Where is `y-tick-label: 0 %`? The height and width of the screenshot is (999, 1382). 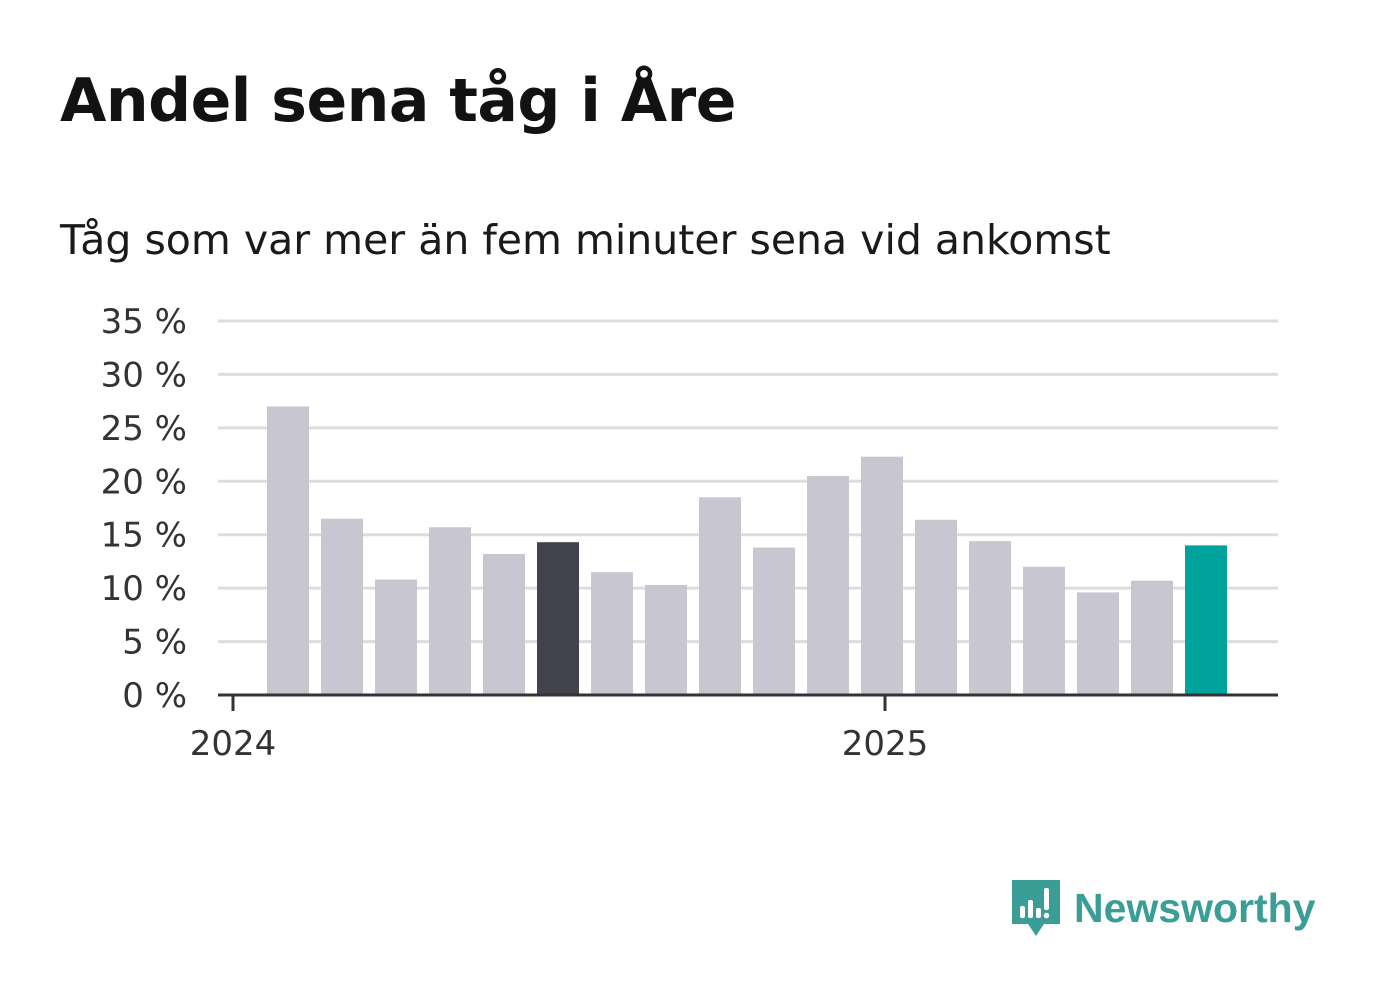
y-tick-label: 0 % is located at coordinates (154, 696).